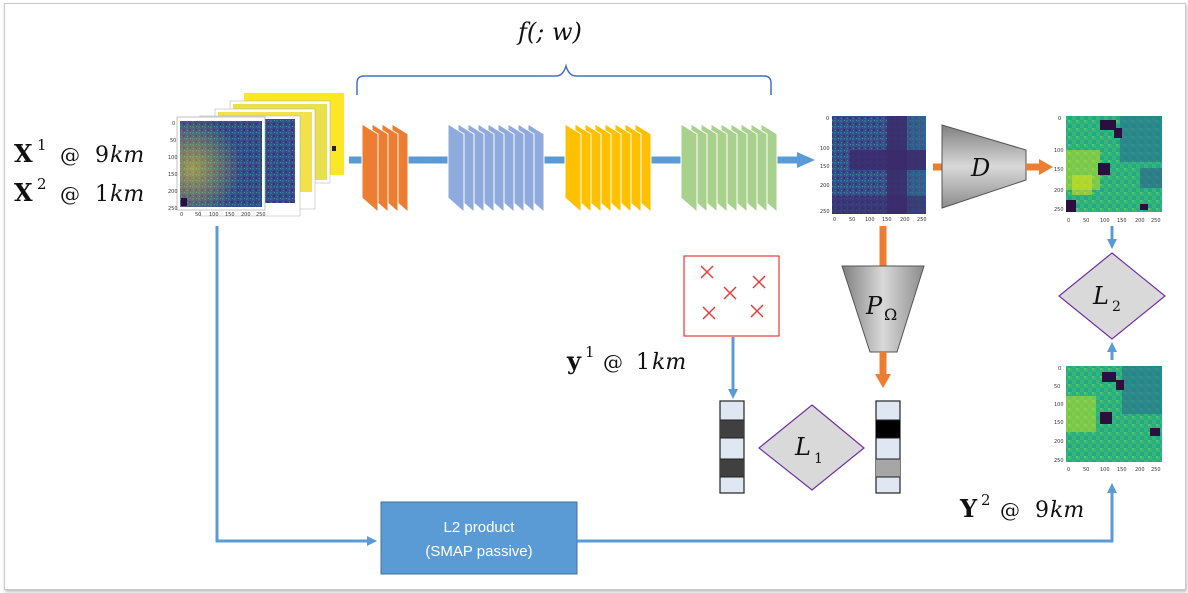 The image size is (1188, 593). What do you see at coordinates (811, 447) in the screenshot?
I see `loss-l1-diamond: L 1` at bounding box center [811, 447].